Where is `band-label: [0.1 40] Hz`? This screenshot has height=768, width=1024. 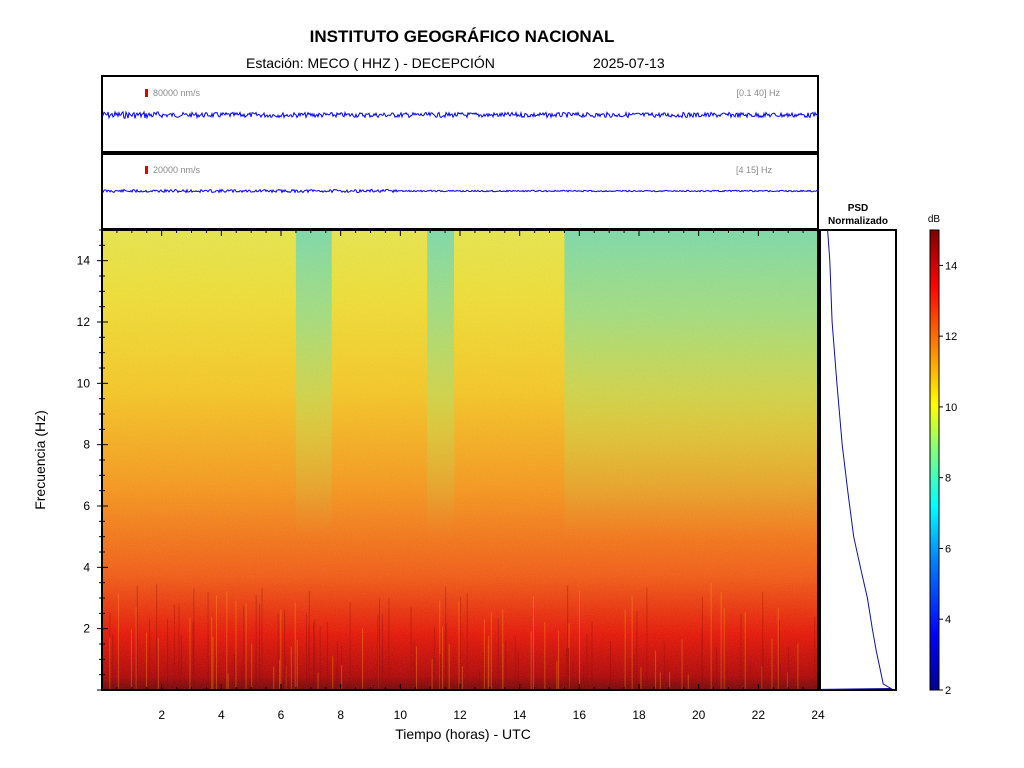
band-label: [0.1 40] Hz is located at coordinates (758, 93).